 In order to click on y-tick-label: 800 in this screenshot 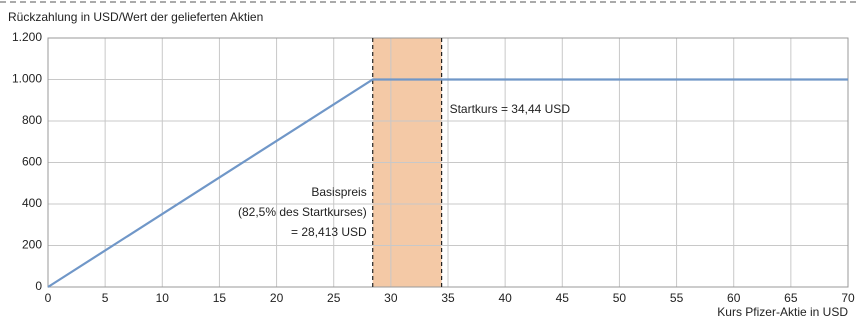, I will do `click(32, 120)`.